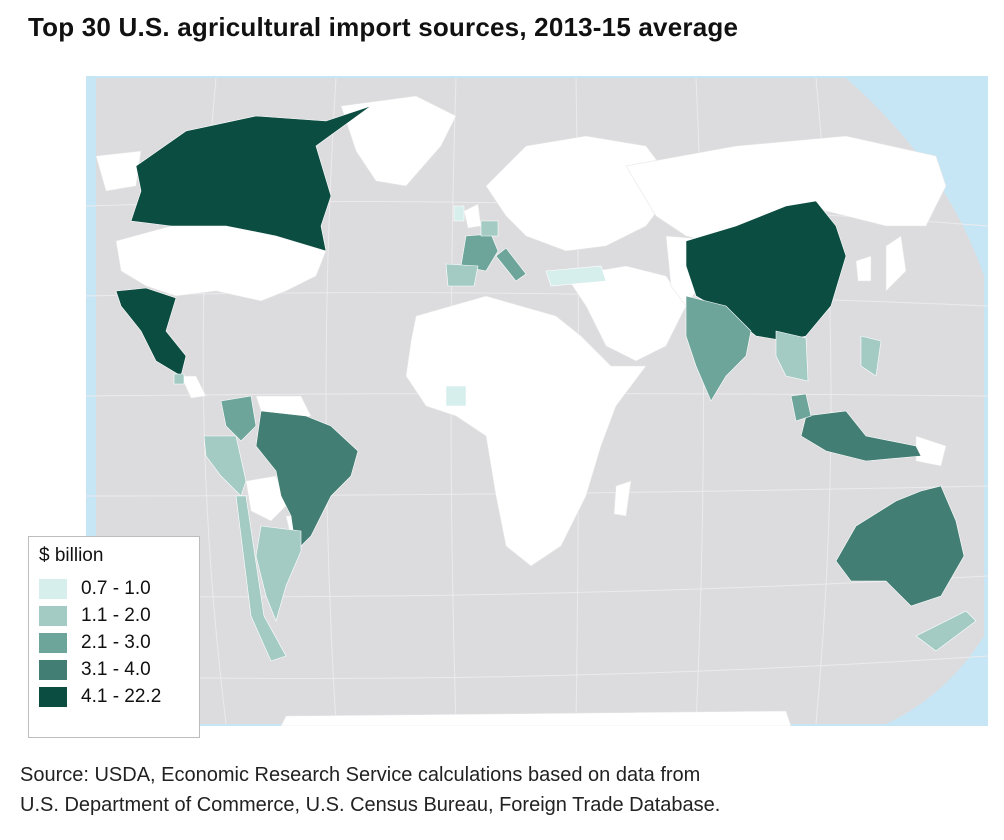 Image resolution: width=1004 pixels, height=840 pixels. I want to click on brazil, so click(307, 481).